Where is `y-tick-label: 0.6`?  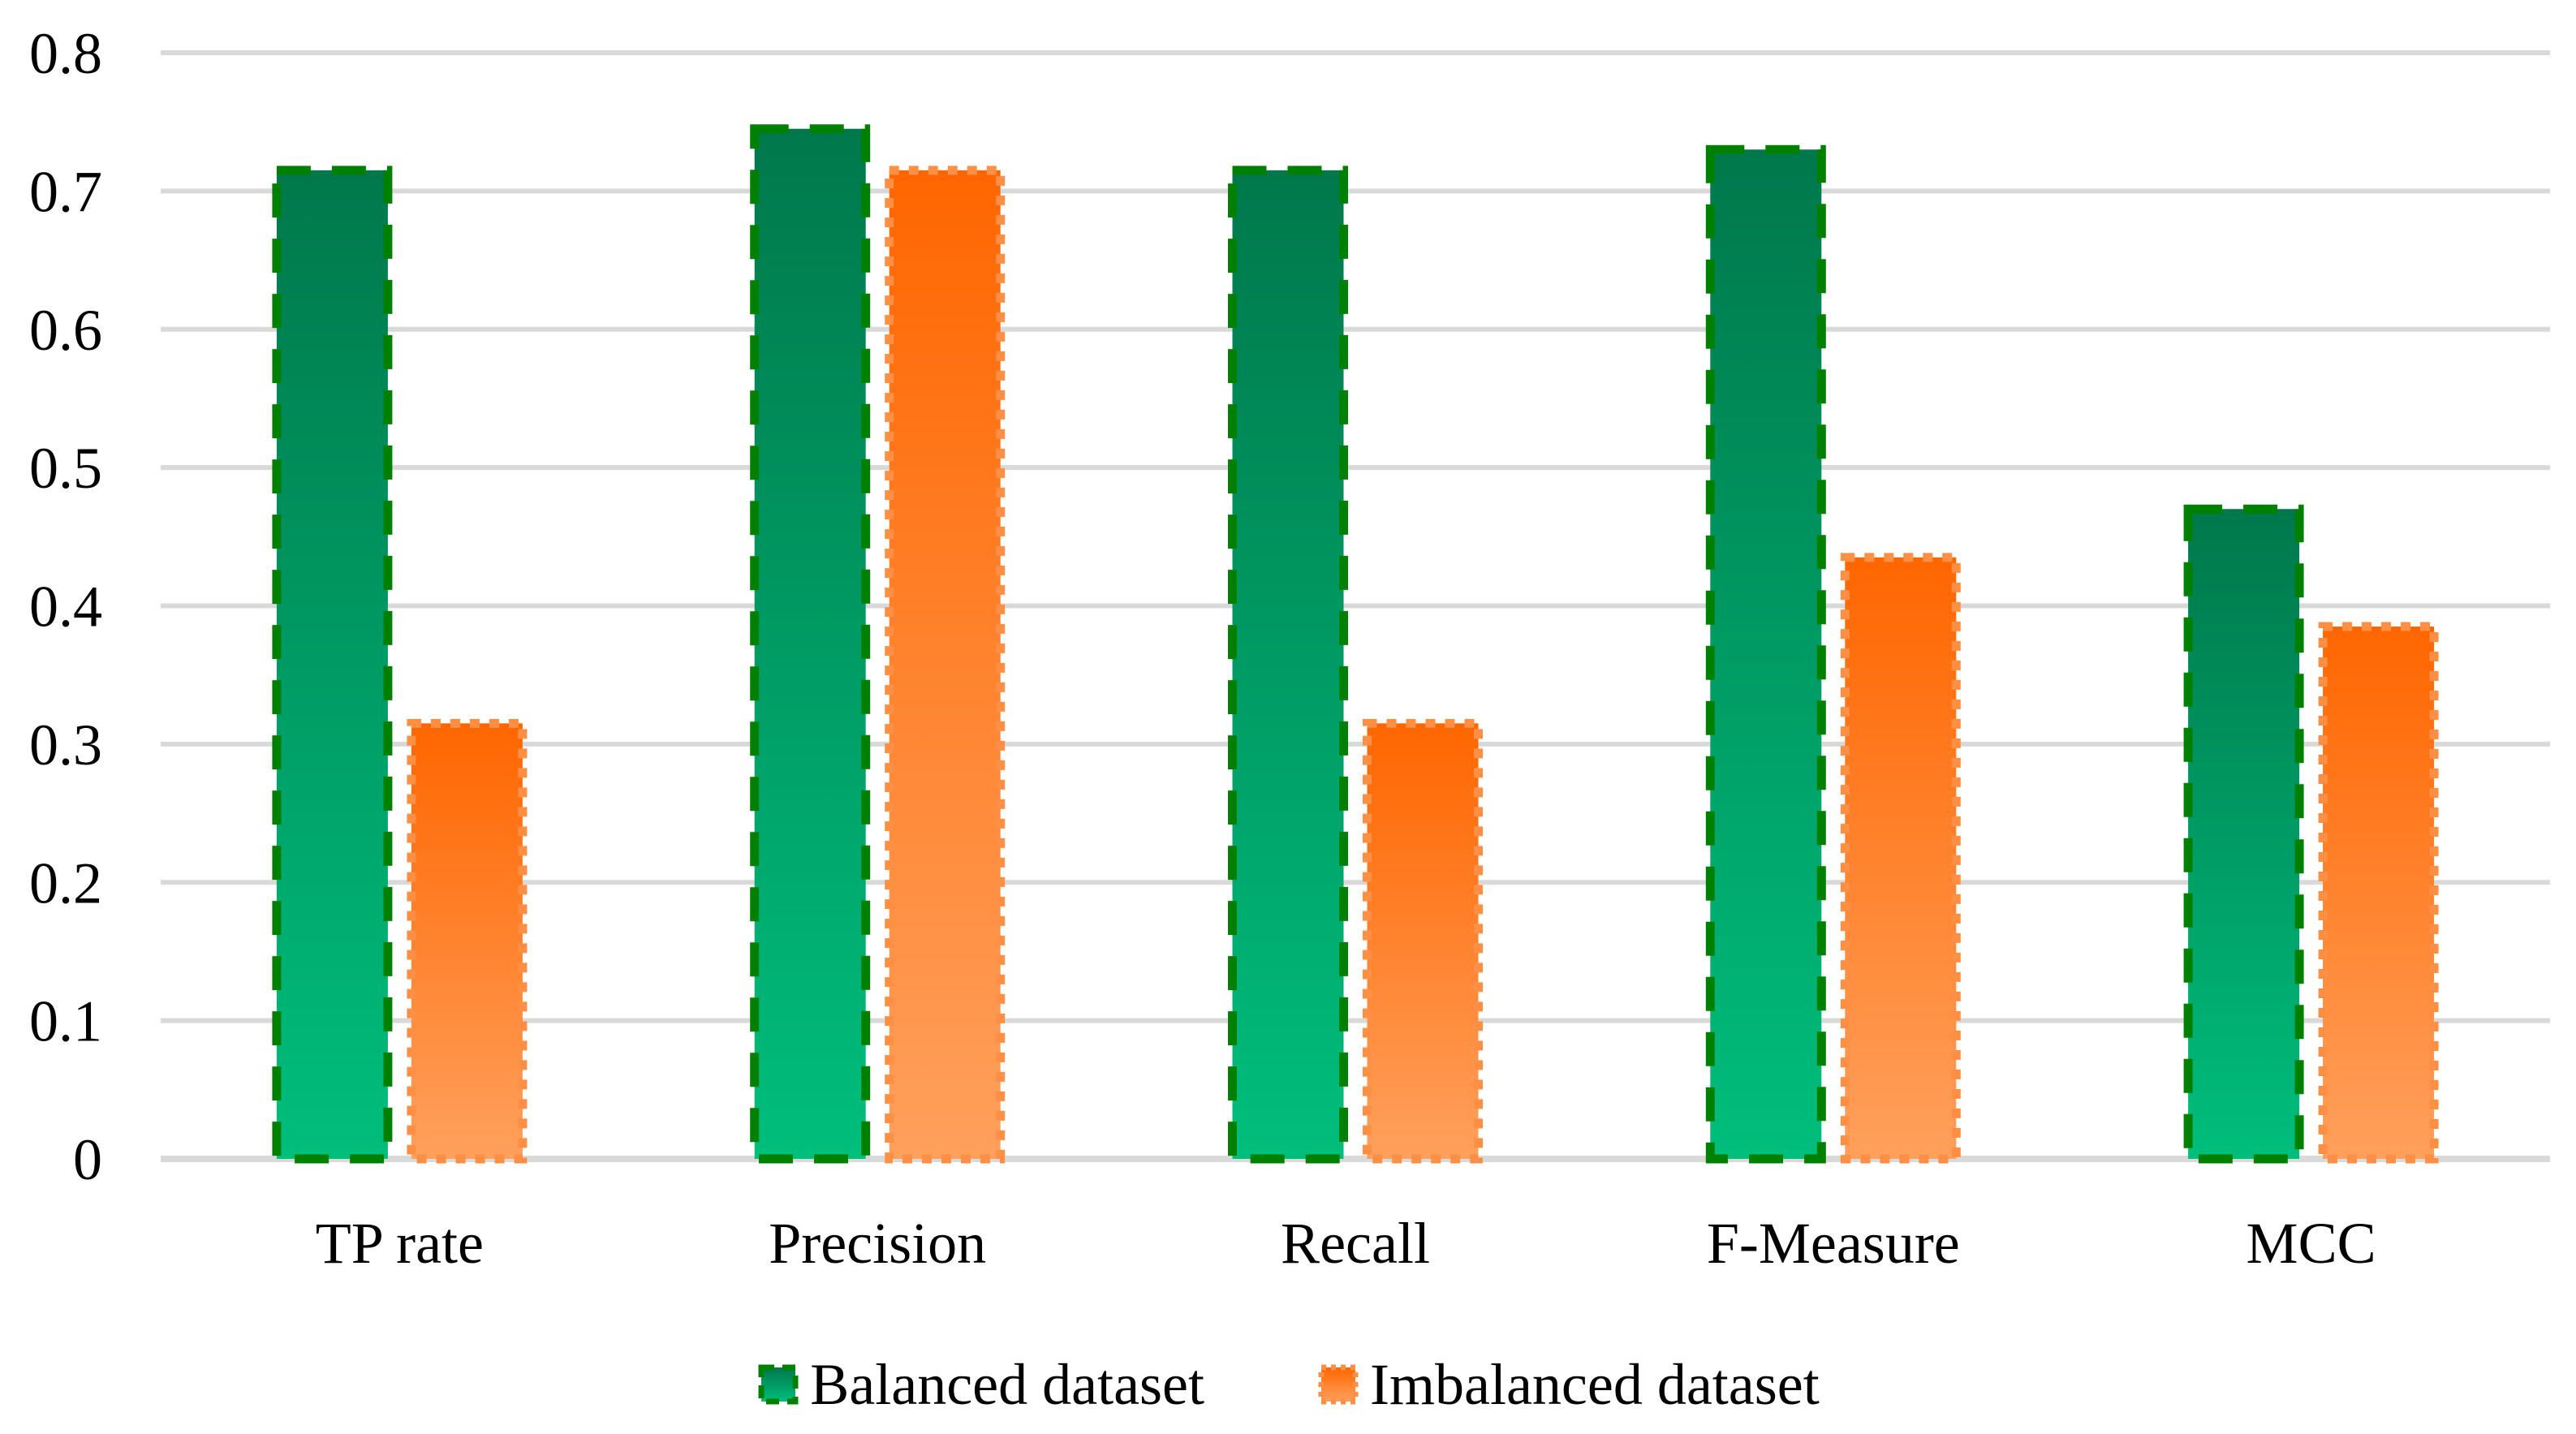 y-tick-label: 0.6 is located at coordinates (66, 330).